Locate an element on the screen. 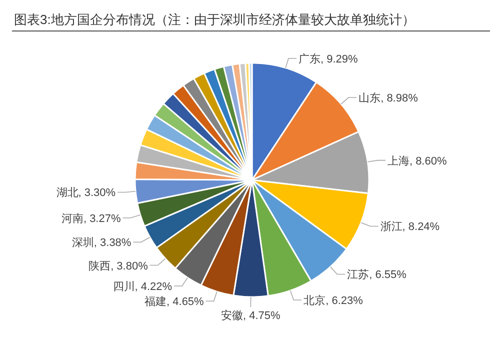  slice-label: 陕西, 3.80% is located at coordinates (118, 266).